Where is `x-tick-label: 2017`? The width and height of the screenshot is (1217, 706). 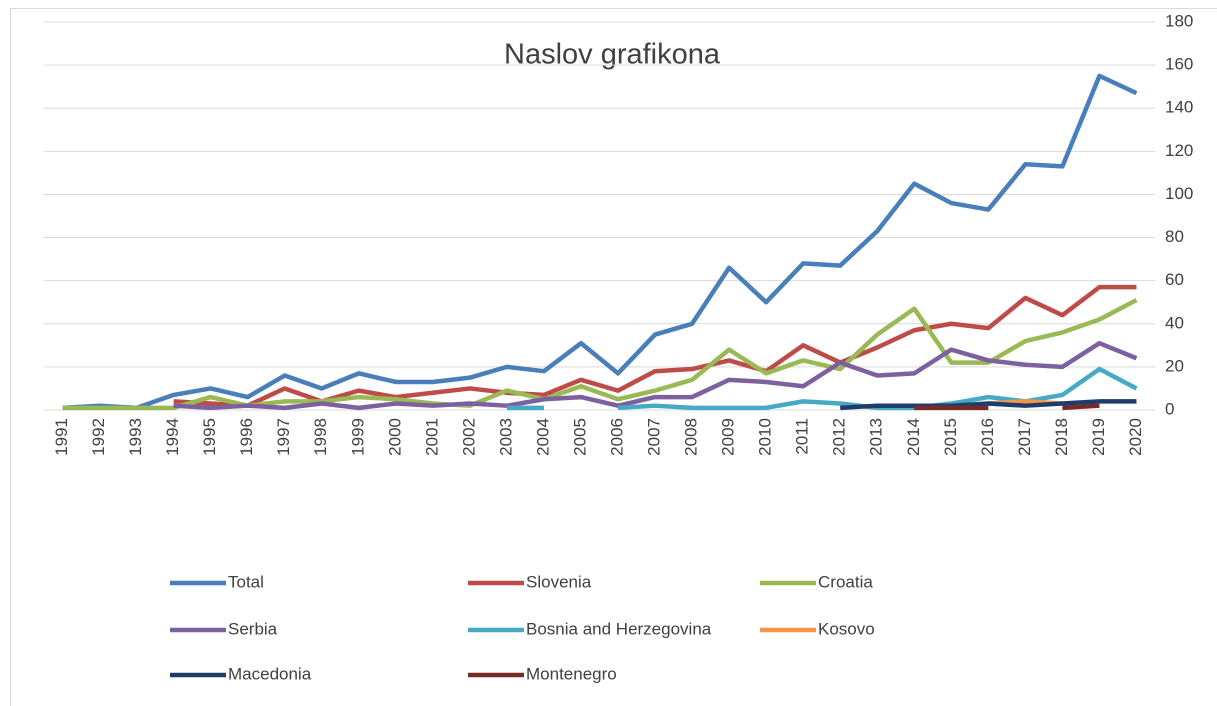
x-tick-label: 2017 is located at coordinates (1024, 437).